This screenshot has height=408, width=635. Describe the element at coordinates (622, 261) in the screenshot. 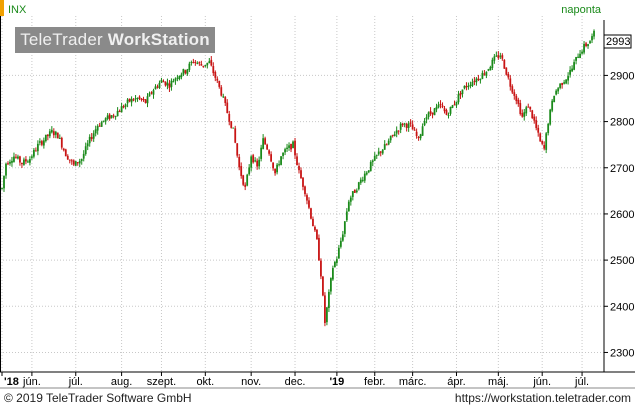

I see `y-tick-label: 2500` at that location.